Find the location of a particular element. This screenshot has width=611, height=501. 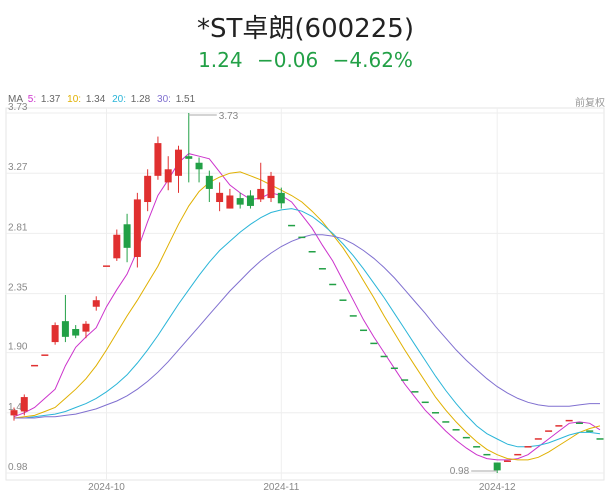

x-tick-label: 2024-10 is located at coordinates (106, 487).